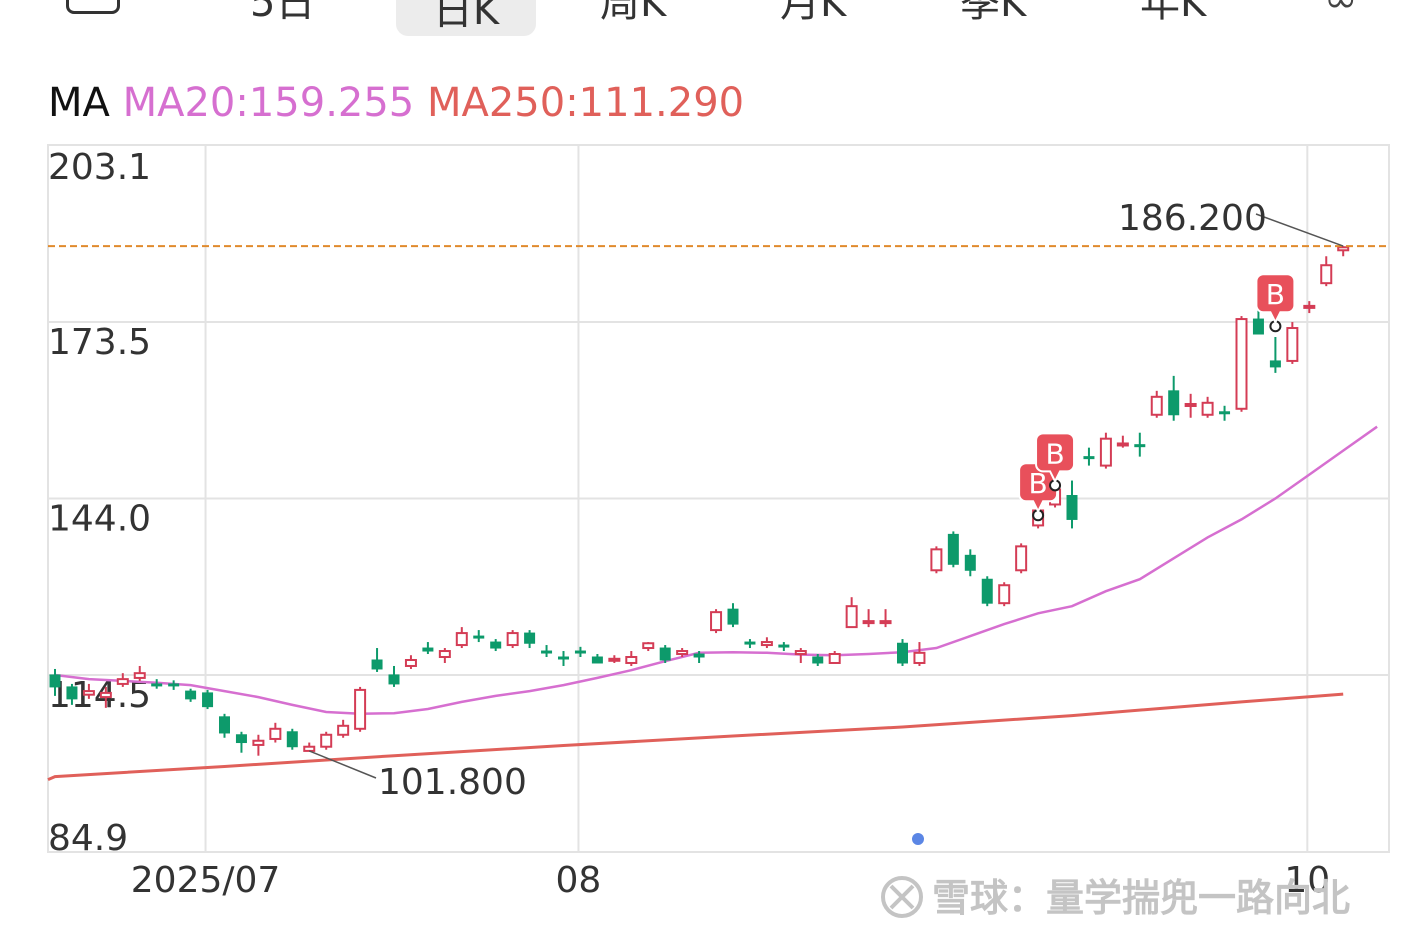 This screenshot has height=943, width=1424. What do you see at coordinates (730, 880) in the screenshot?
I see `x-axis-ticks: 2025/07 08 10` at bounding box center [730, 880].